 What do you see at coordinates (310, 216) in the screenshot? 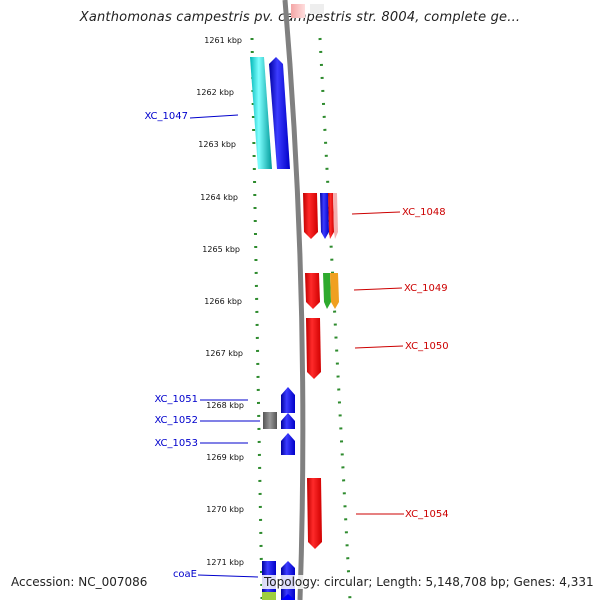
I see `gene-xc1048-red` at bounding box center [310, 216].